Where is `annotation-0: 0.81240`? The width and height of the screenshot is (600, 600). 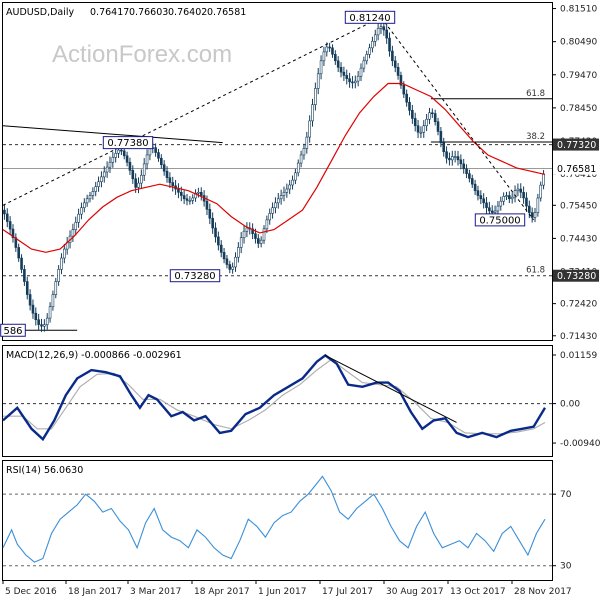 annotation-0: 0.81240 is located at coordinates (370, 17).